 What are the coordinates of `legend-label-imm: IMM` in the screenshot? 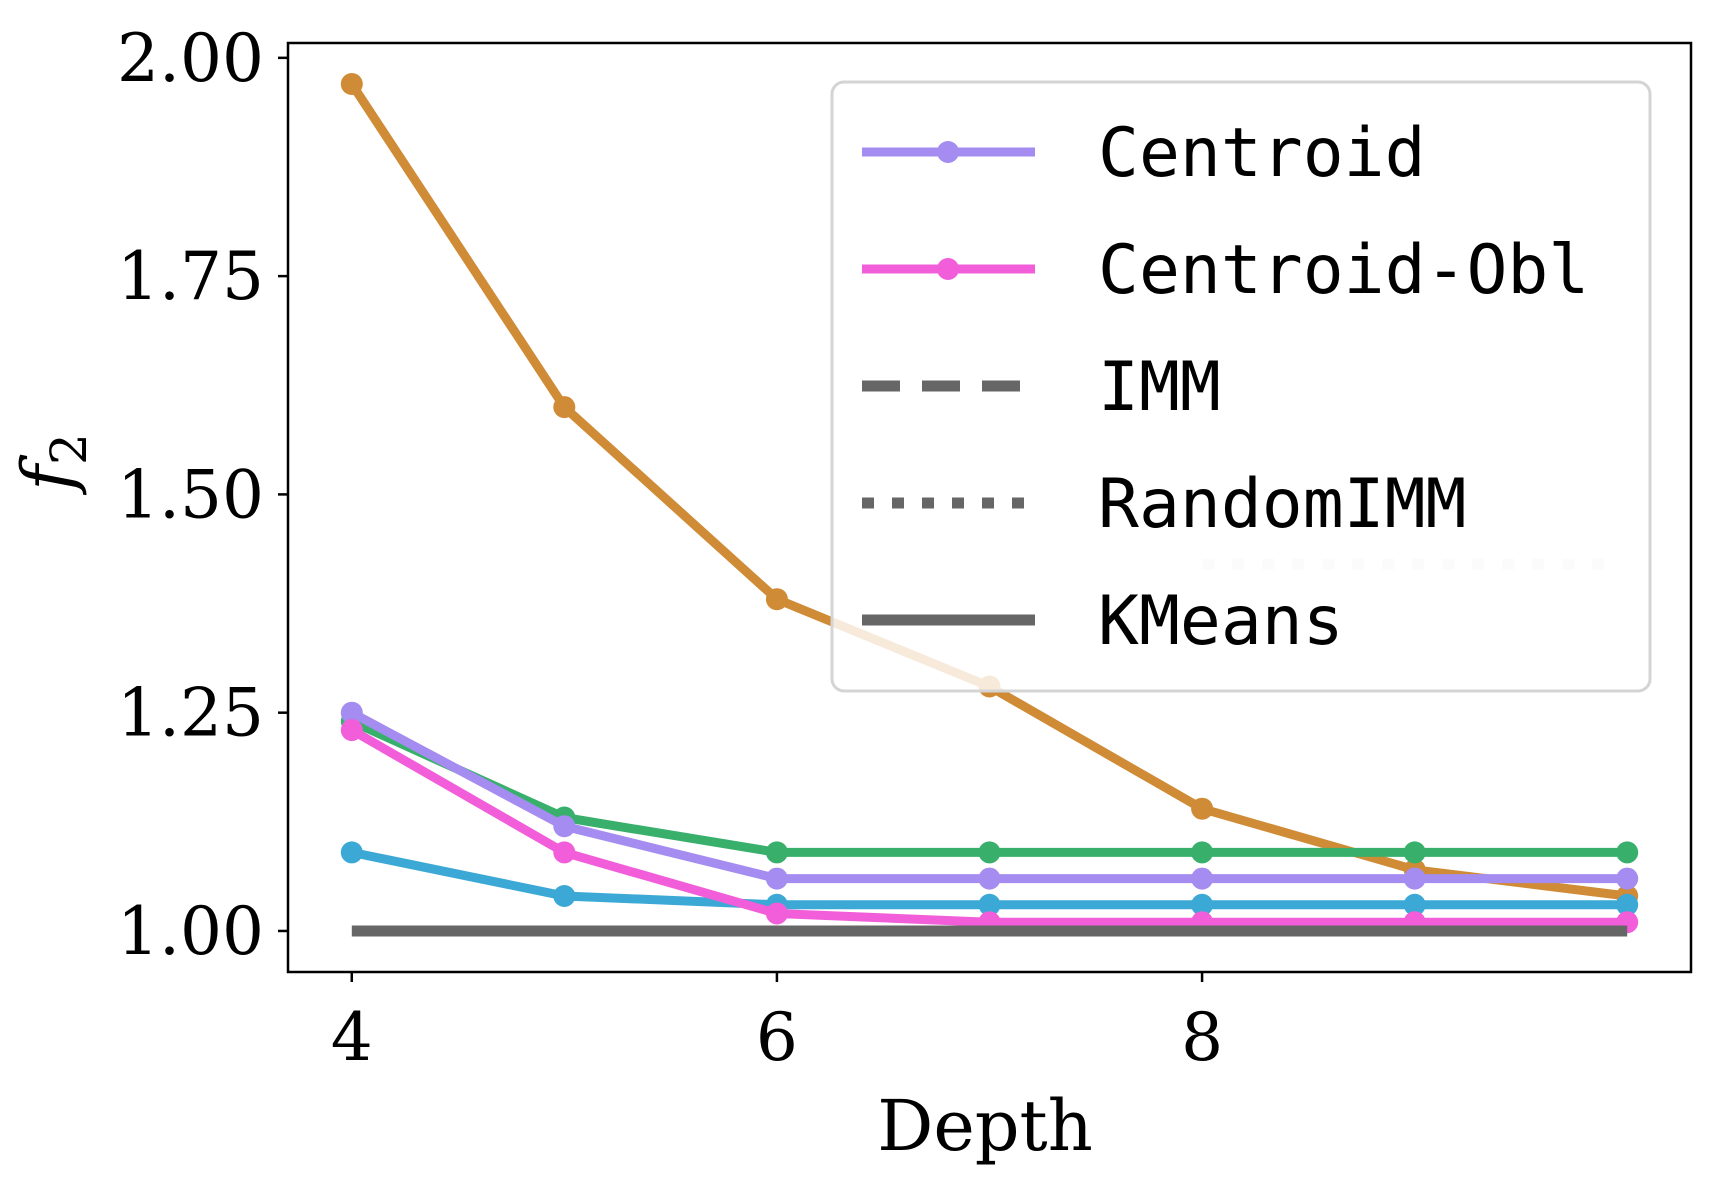 It's located at (1159, 387).